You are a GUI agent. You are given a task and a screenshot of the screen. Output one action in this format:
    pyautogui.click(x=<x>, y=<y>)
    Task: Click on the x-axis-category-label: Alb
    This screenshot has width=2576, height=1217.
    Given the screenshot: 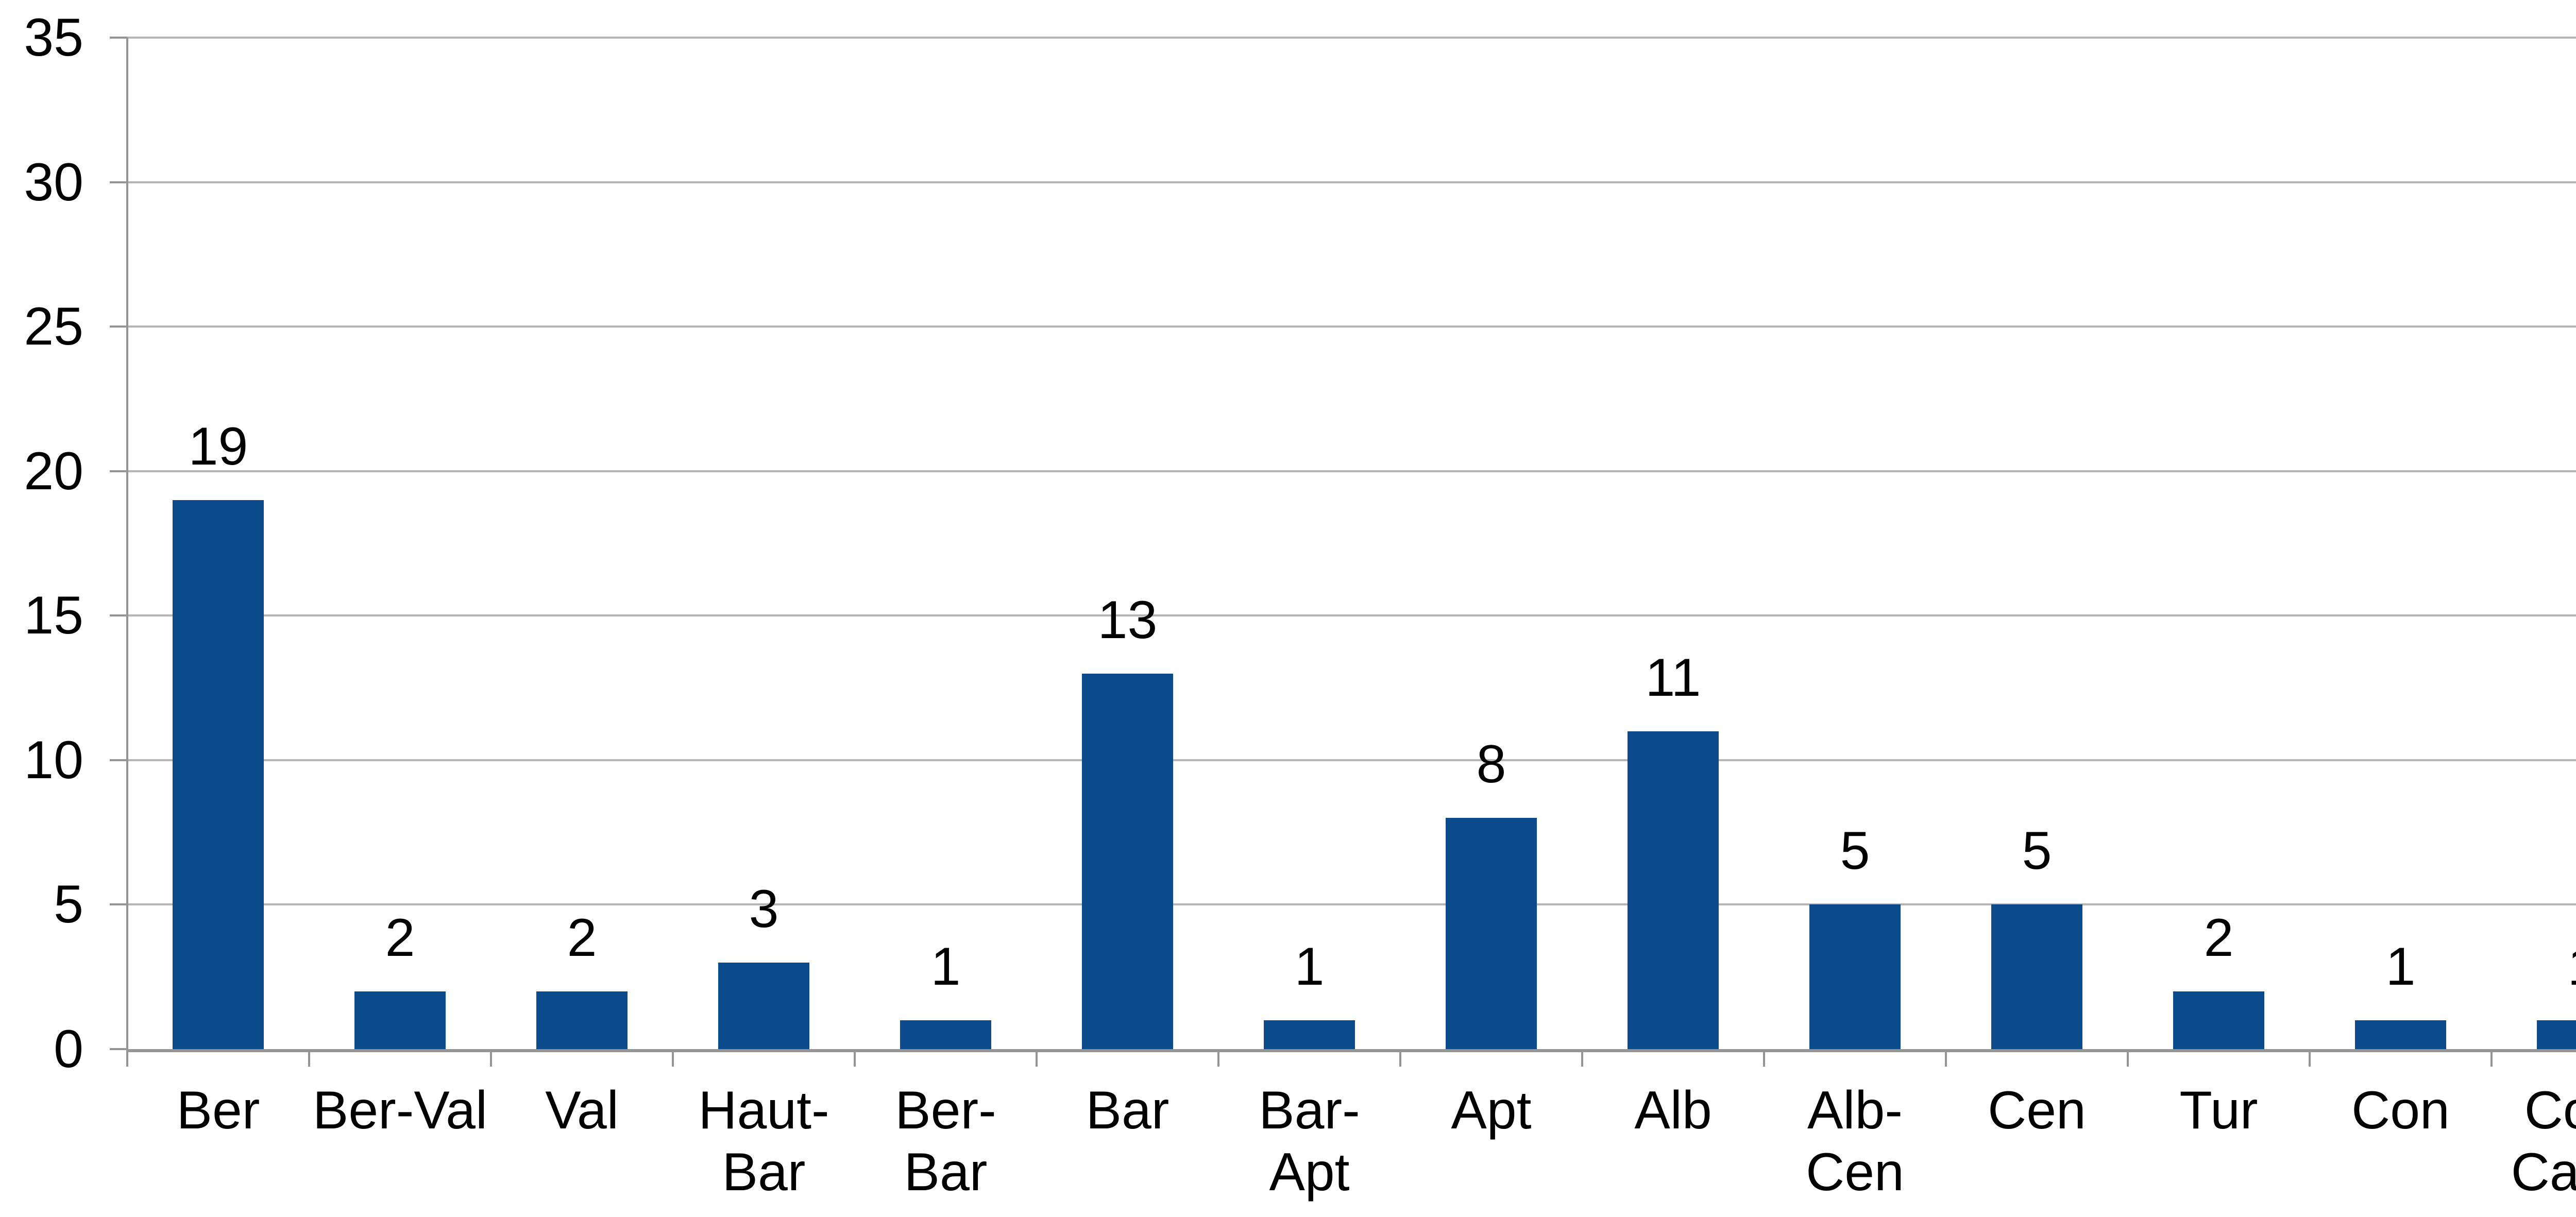 What is the action you would take?
    pyautogui.click(x=1673, y=1110)
    